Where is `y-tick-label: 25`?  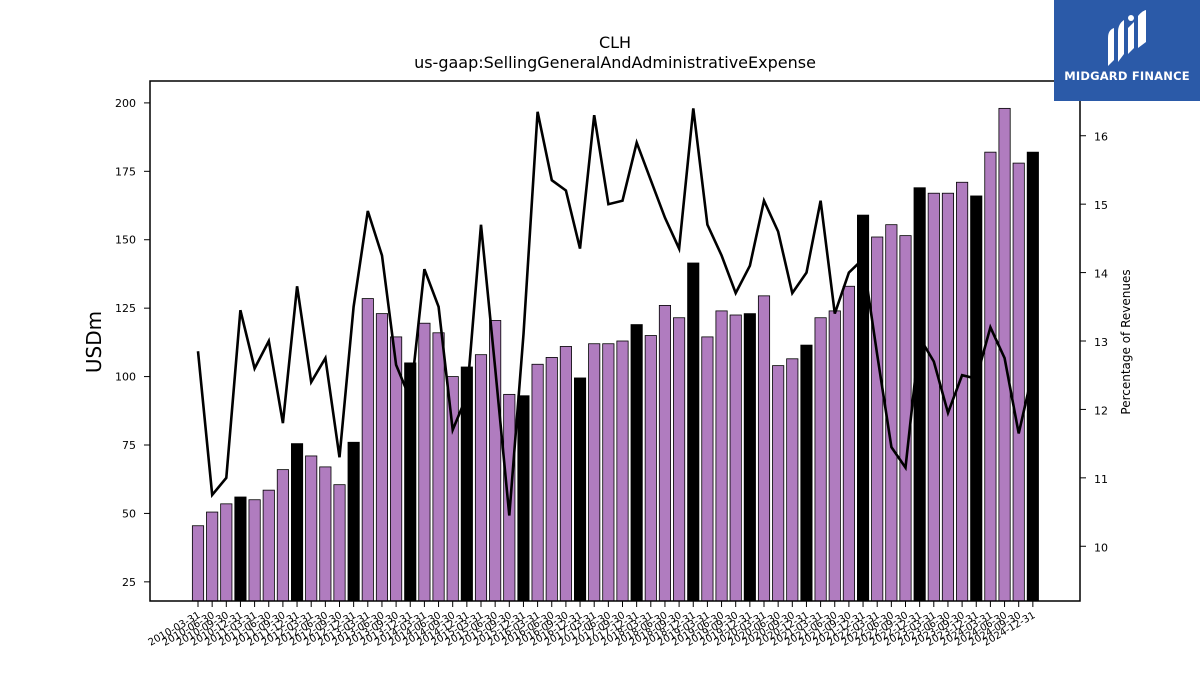 y-tick-label: 25 is located at coordinates (129, 582).